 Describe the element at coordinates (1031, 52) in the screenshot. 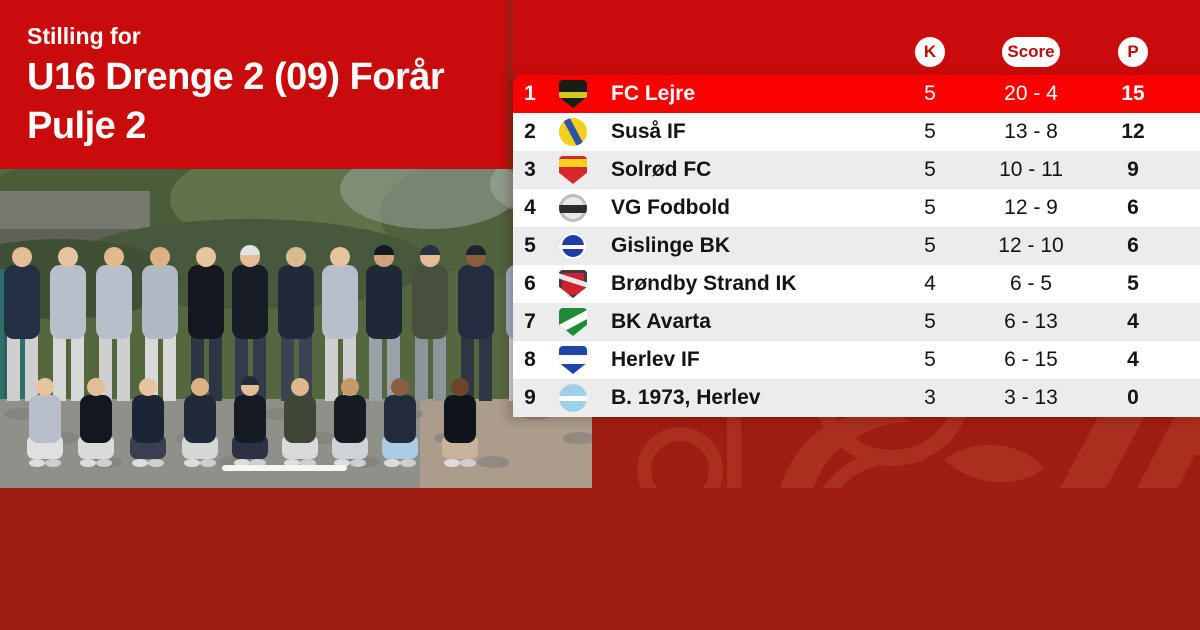

I see `column-badge-score: Score` at that location.